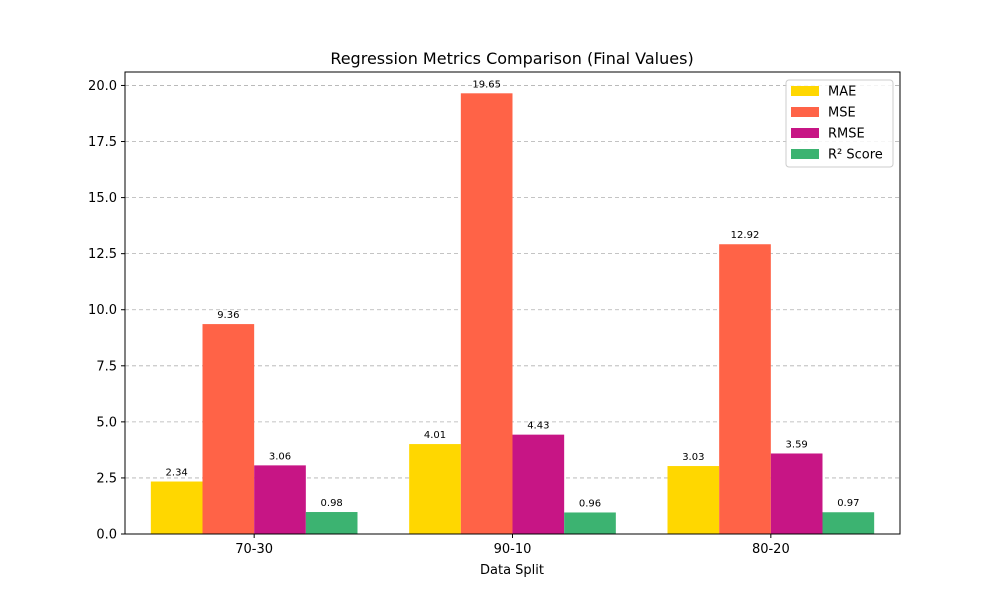 The height and width of the screenshot is (604, 1000). What do you see at coordinates (102, 142) in the screenshot?
I see `y-tick-label: 17.5` at bounding box center [102, 142].